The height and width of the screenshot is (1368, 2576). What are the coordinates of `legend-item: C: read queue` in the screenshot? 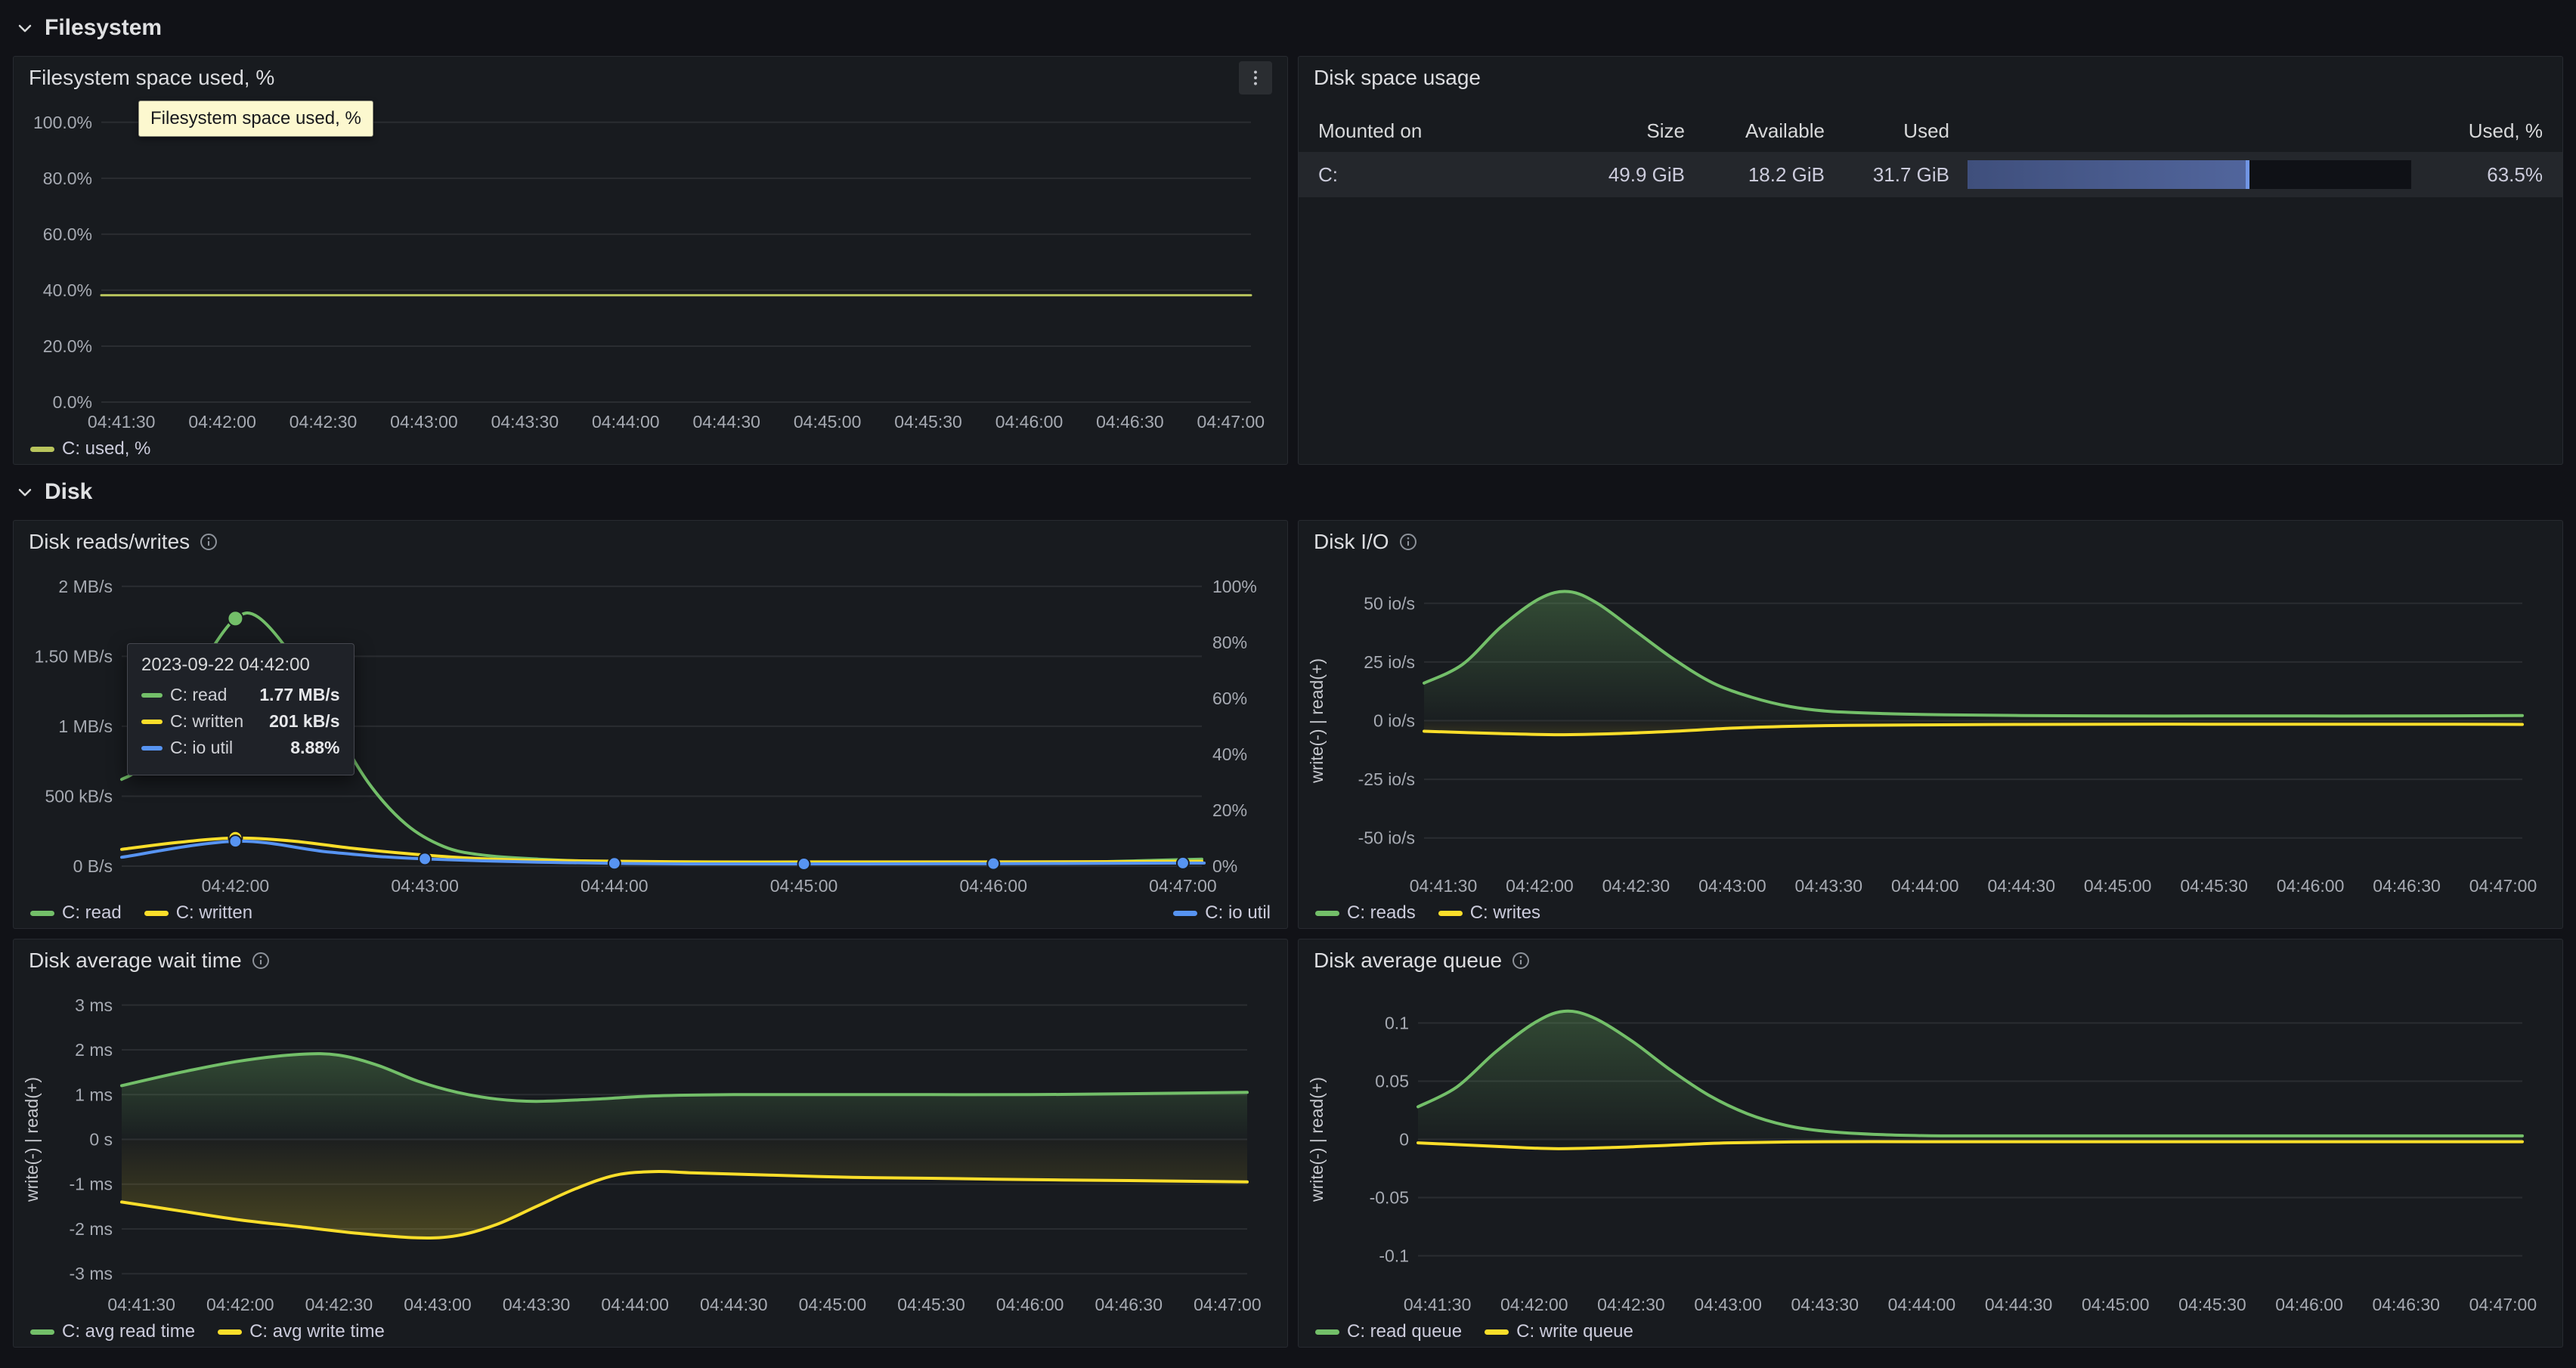 It's located at (1388, 1332).